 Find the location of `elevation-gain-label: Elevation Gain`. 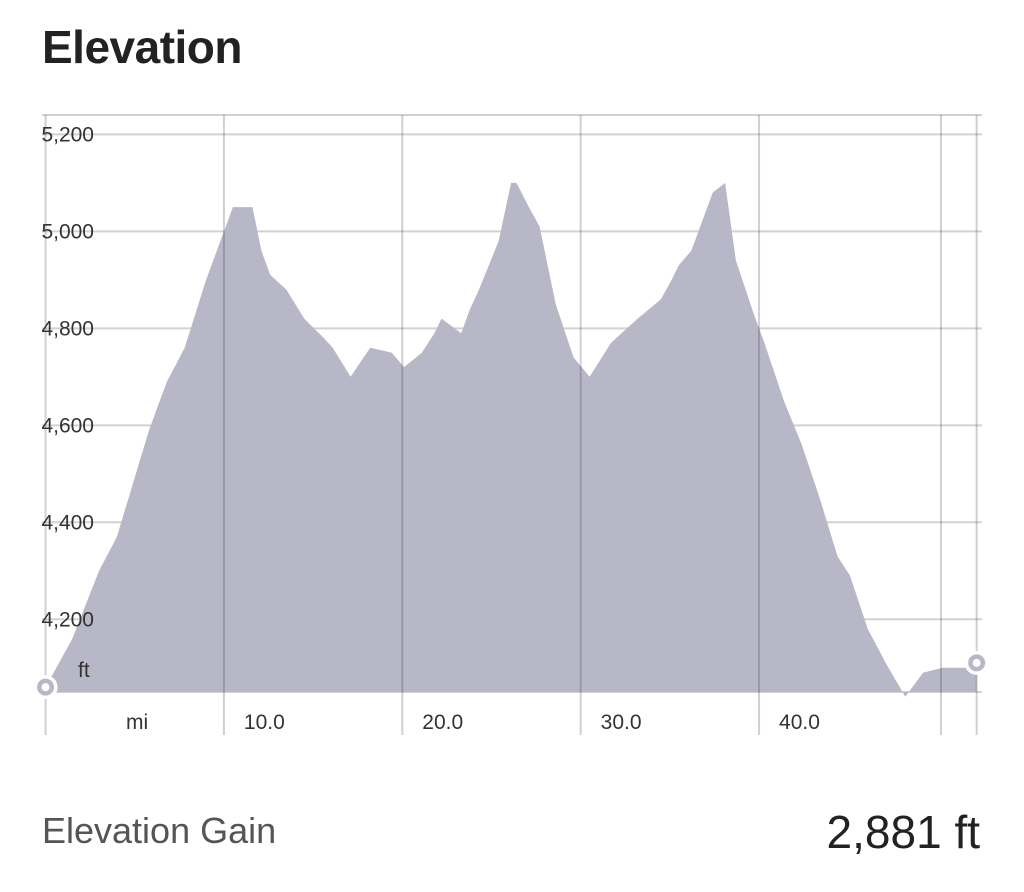

elevation-gain-label: Elevation Gain is located at coordinates (159, 830).